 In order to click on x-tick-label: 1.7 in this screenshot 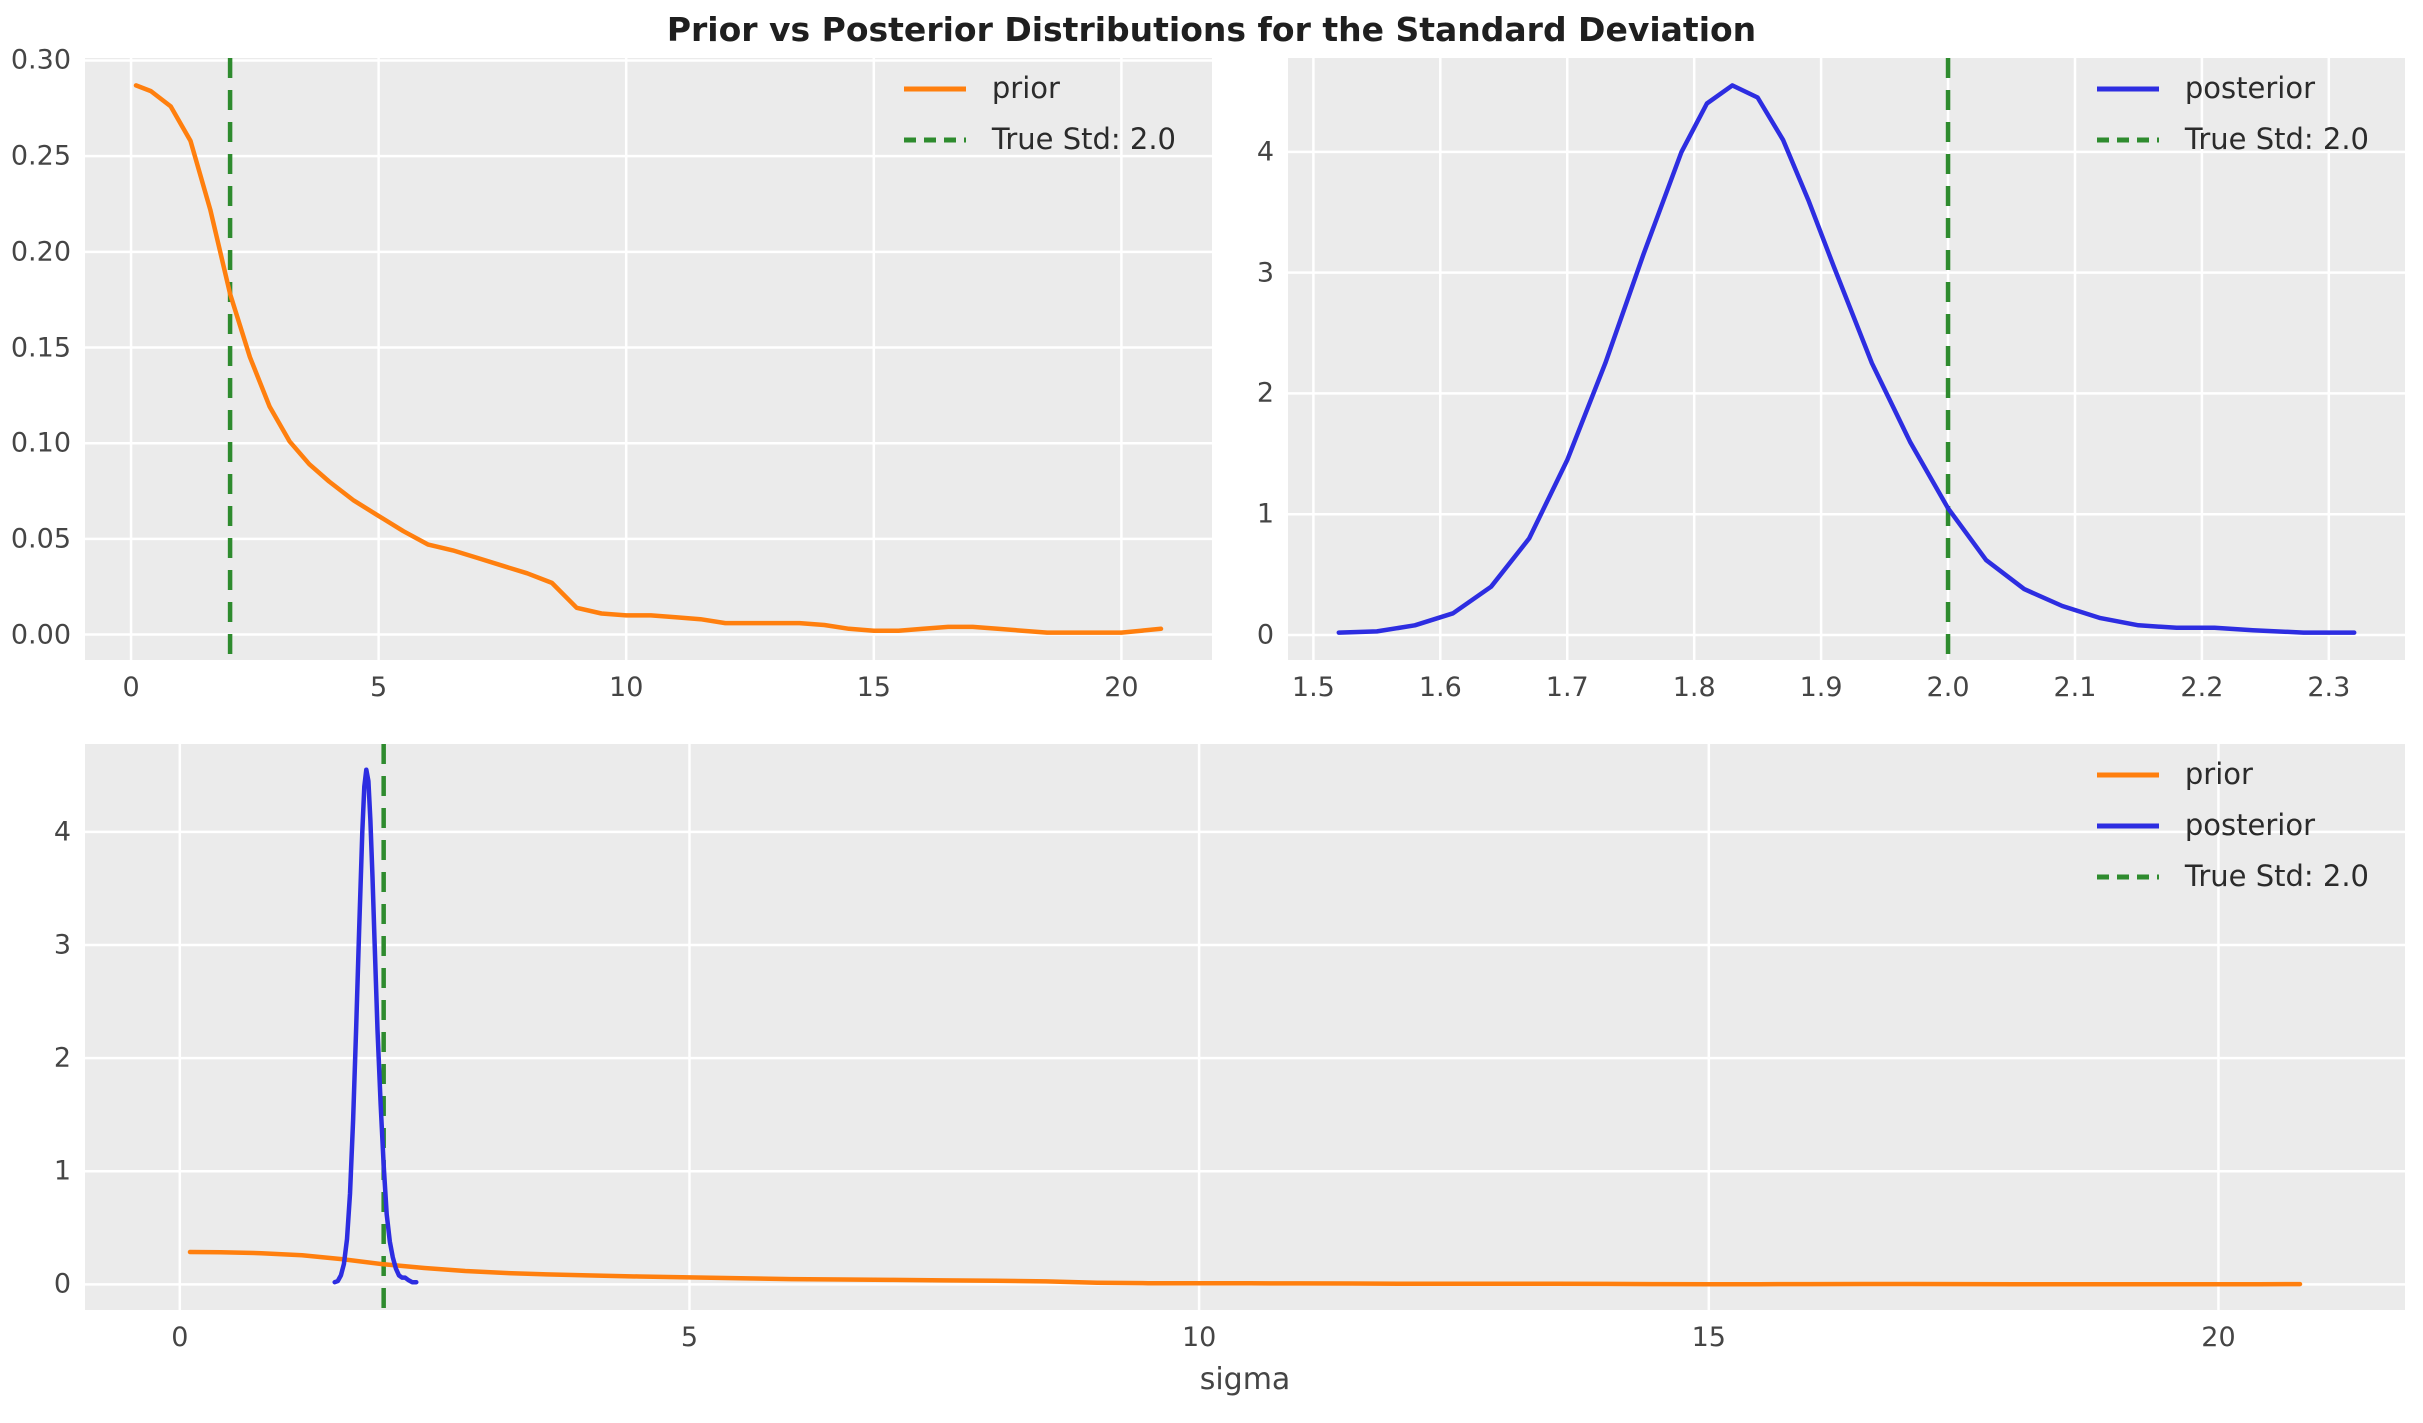, I will do `click(1567, 687)`.